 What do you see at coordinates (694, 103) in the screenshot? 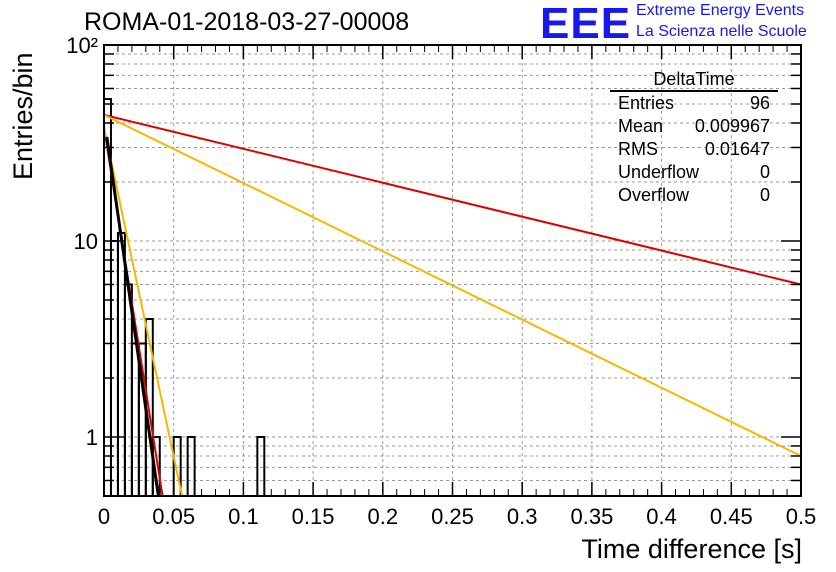
I see `stats-row: Entries 96` at bounding box center [694, 103].